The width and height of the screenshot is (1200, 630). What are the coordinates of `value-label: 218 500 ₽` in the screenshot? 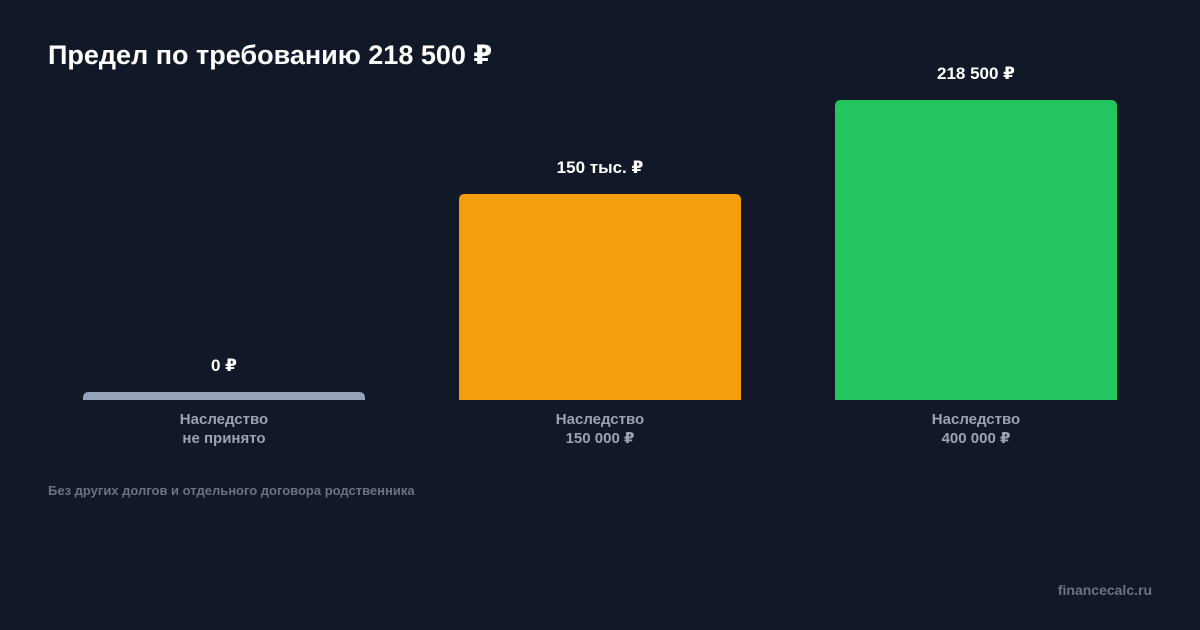 It's located at (975, 73).